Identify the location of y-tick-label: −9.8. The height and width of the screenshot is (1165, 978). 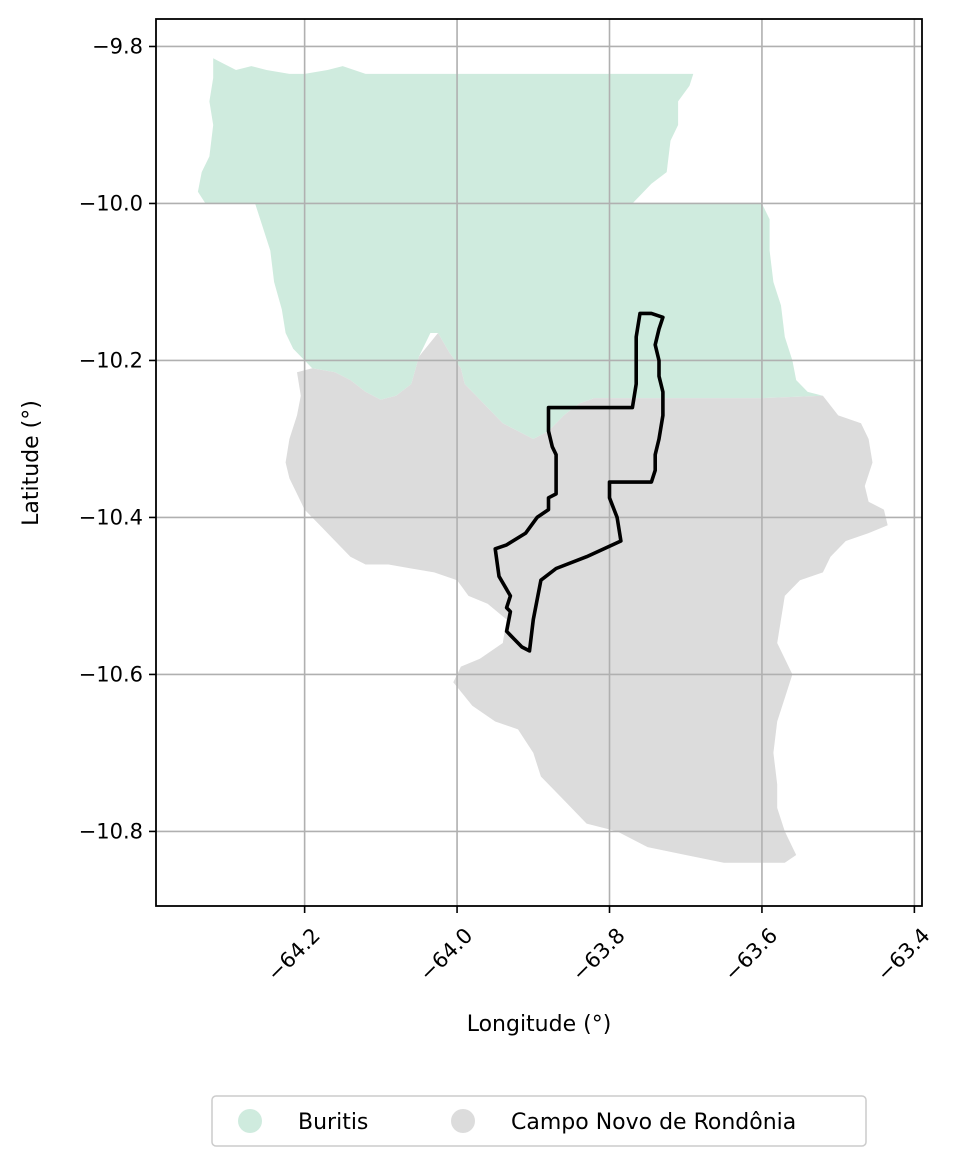
(117, 46).